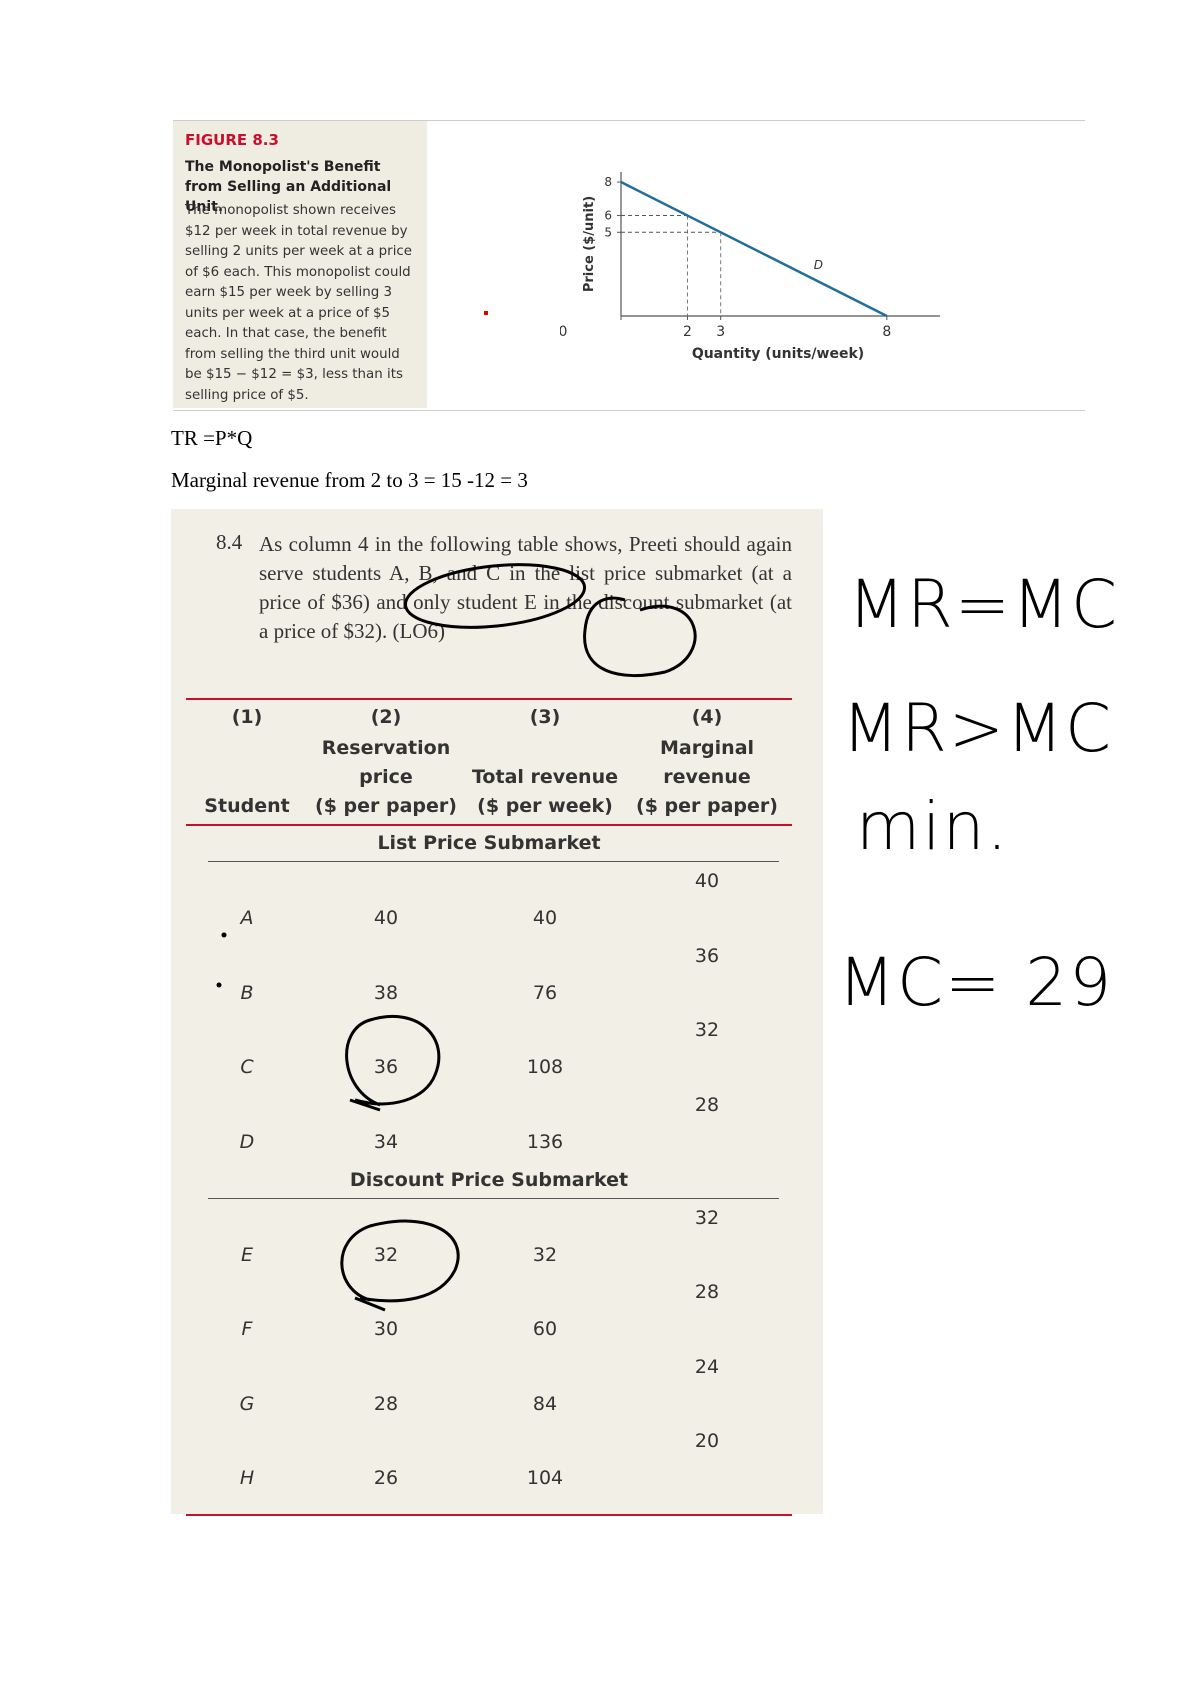 This screenshot has width=1200, height=1696. What do you see at coordinates (247, 918) in the screenshot?
I see `student: A` at bounding box center [247, 918].